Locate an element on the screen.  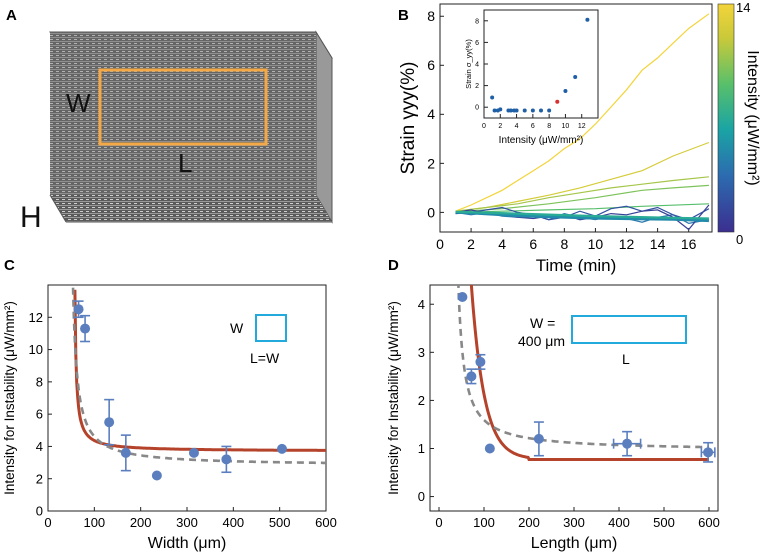
x-axis-label: Time (min) is located at coordinates (576, 265).